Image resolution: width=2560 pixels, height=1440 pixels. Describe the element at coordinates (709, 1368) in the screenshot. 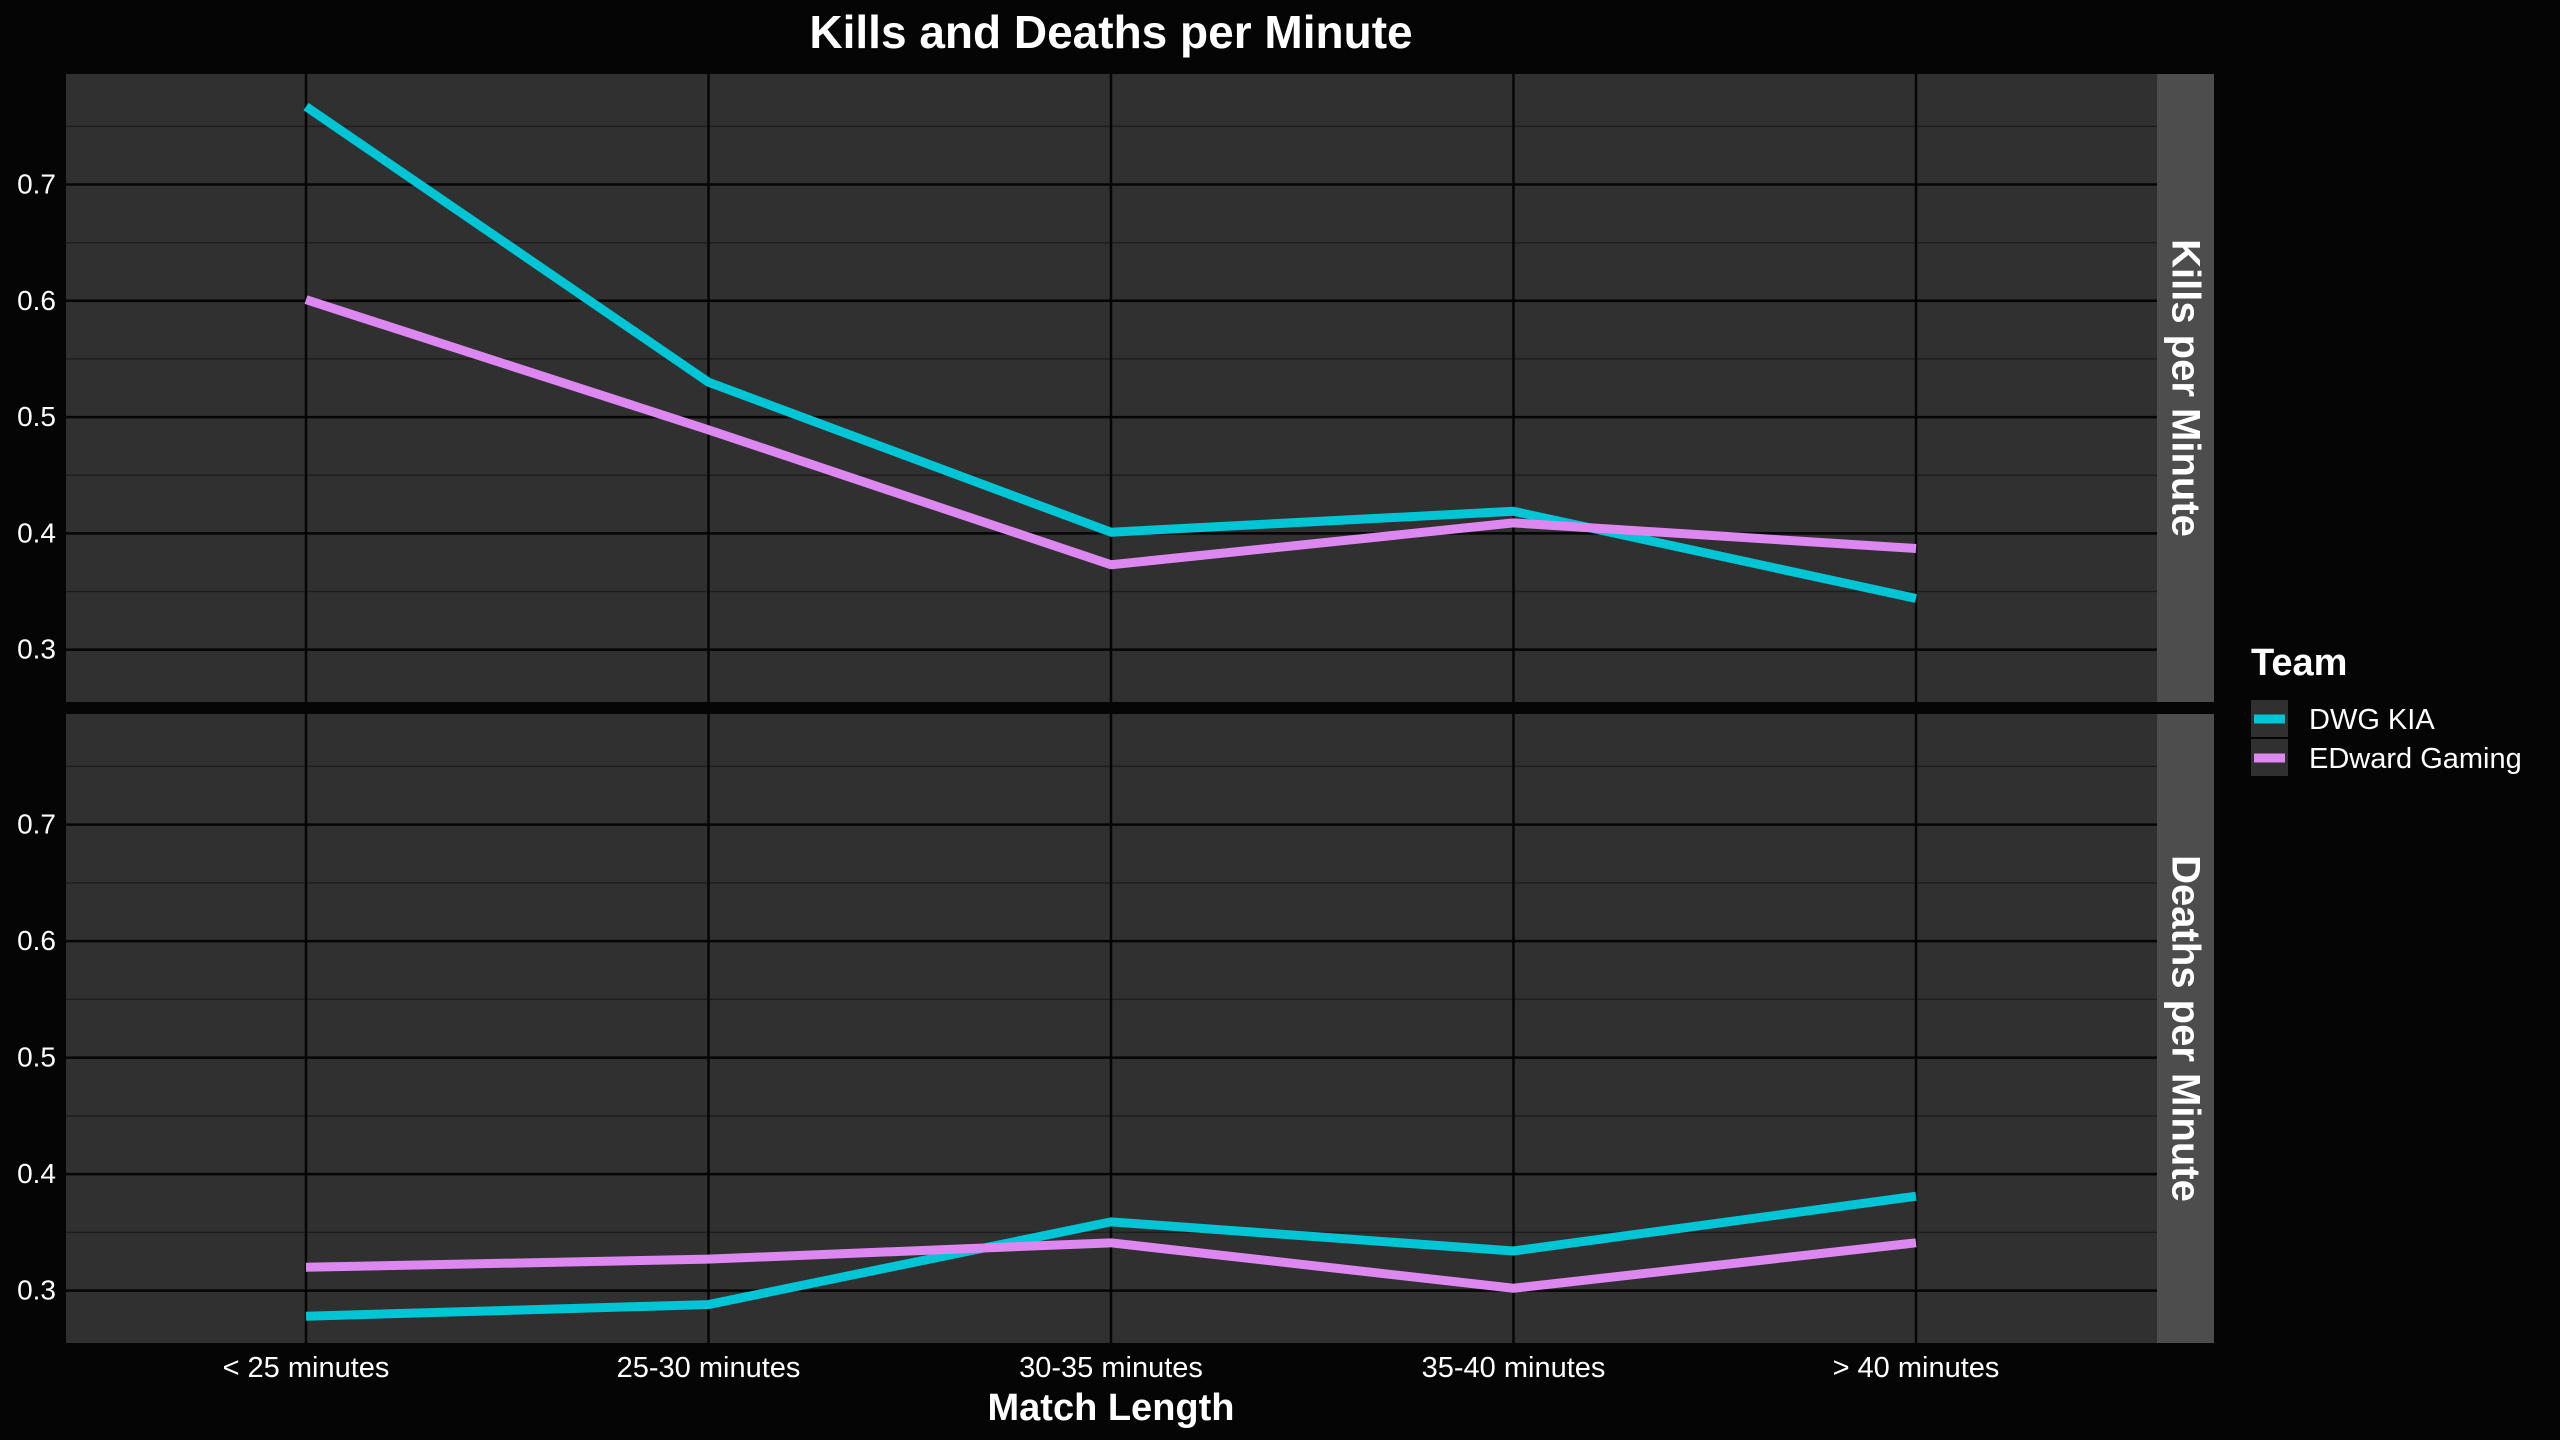

I see `x-tick-label: 25-30 minutes` at that location.